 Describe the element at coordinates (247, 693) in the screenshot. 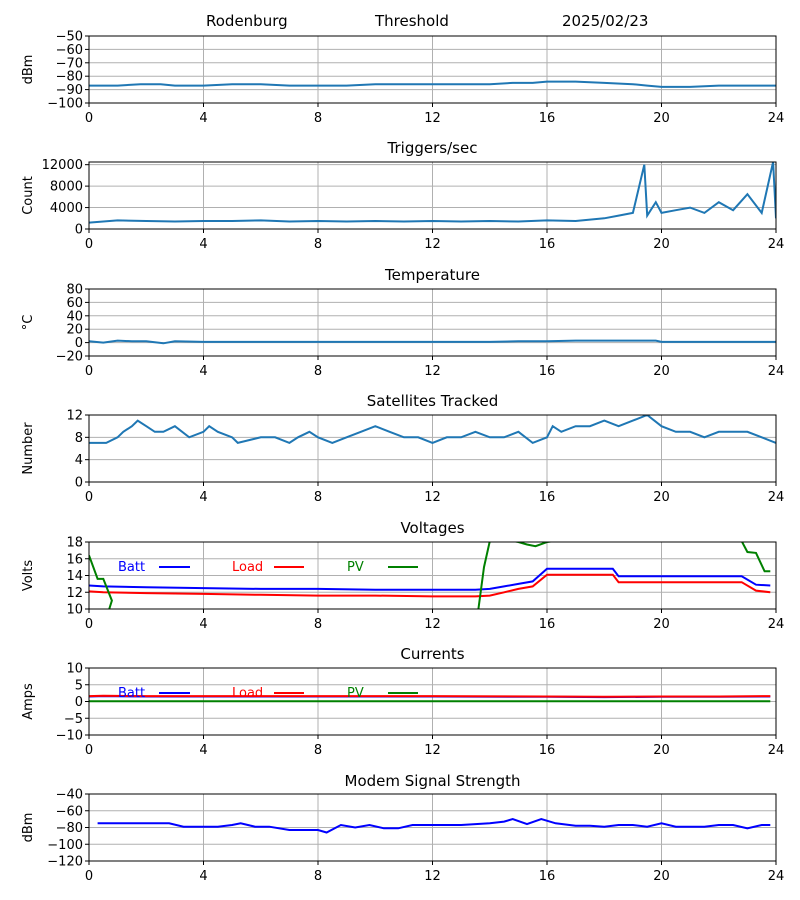

I see `legend-label-load: Load` at that location.